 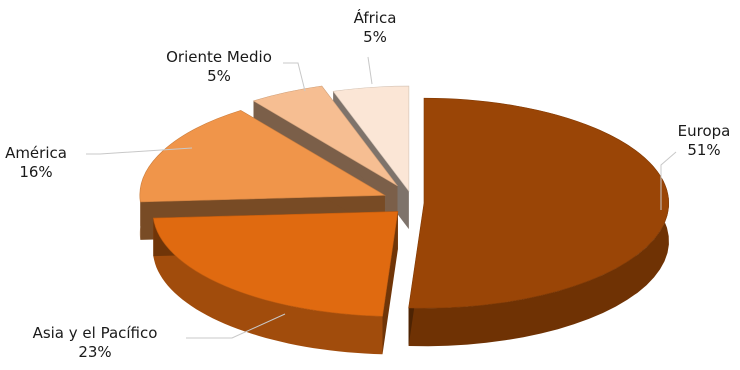 What do you see at coordinates (275, 282) in the screenshot?
I see `slice-asia-y-el-pacifico` at bounding box center [275, 282].